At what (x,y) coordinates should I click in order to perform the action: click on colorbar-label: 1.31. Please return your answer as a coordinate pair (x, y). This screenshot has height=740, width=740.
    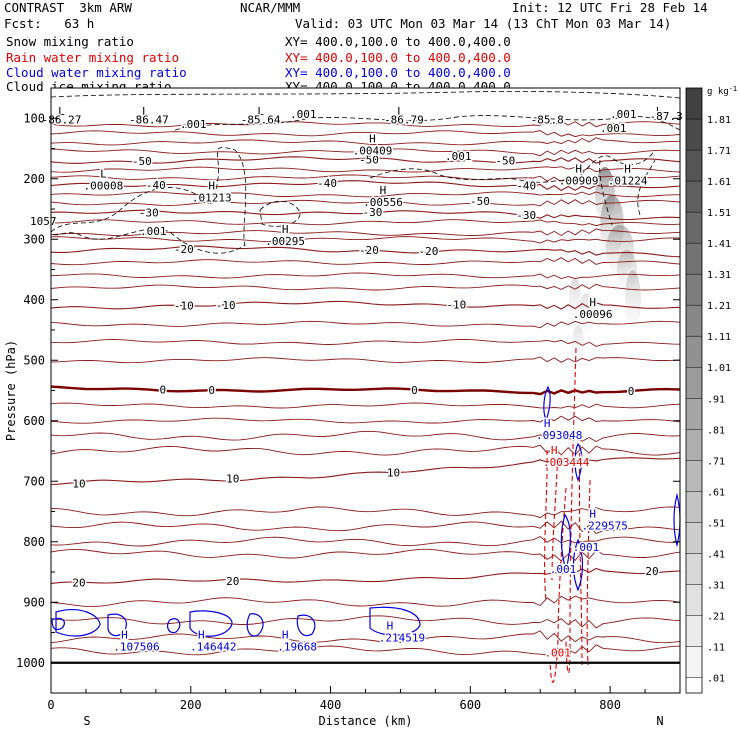
    Looking at the image, I should click on (719, 275).